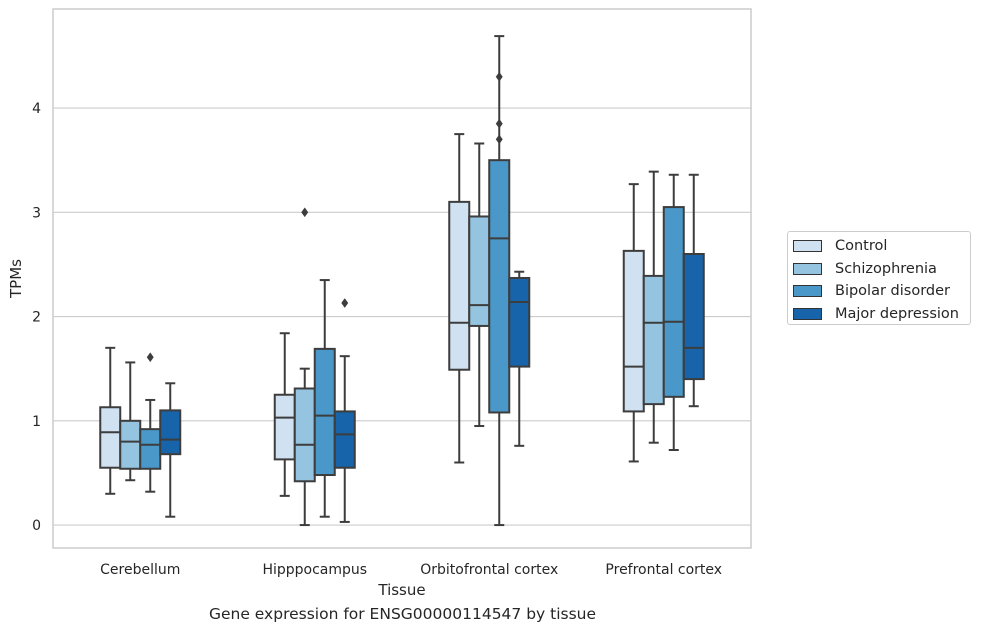 This screenshot has width=983, height=634. I want to click on box-cerebellum-major-depression-iqr, so click(170, 432).